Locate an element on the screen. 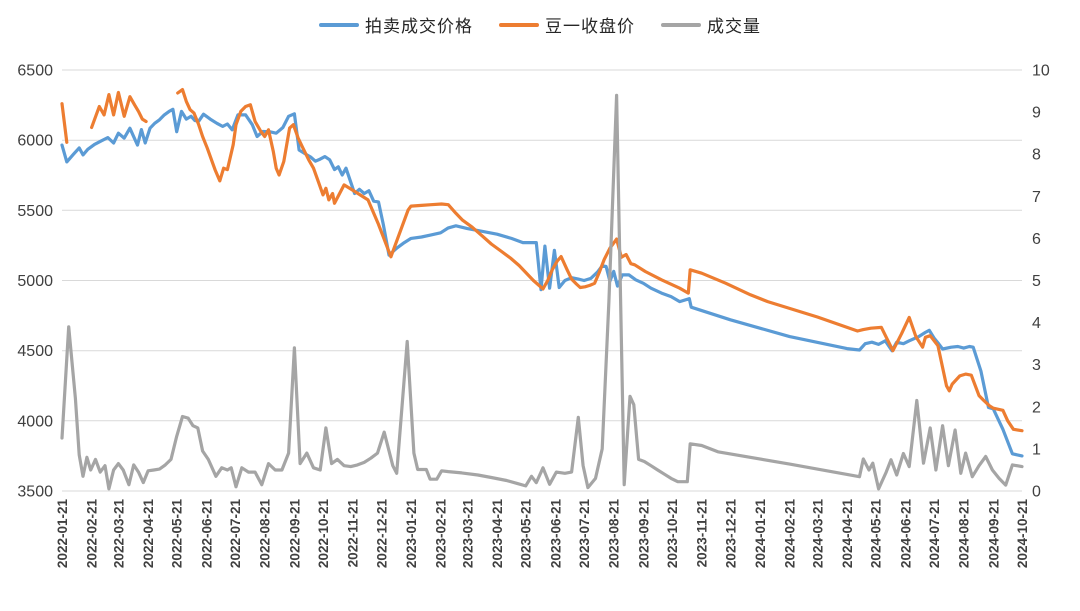 The width and height of the screenshot is (1080, 611). svg-text: 4 is located at coordinates (1036, 323).